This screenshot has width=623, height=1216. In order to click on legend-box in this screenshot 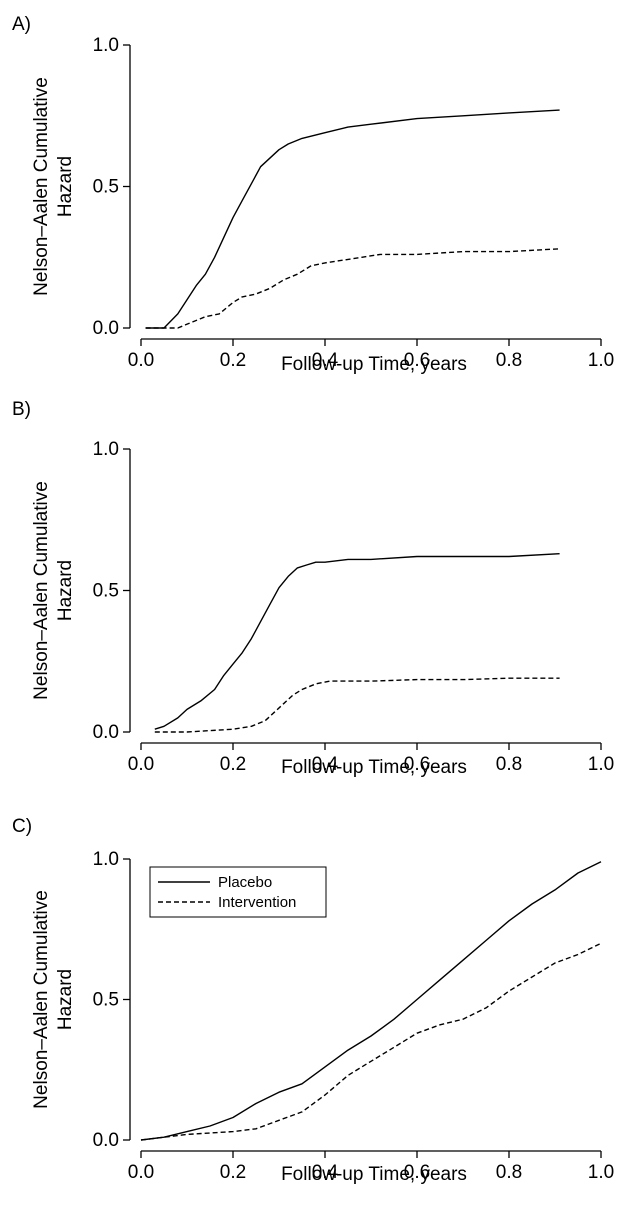, I will do `click(238, 892)`.